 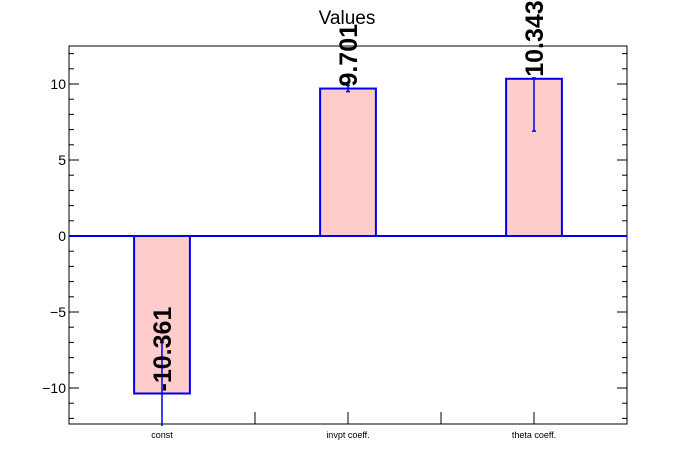 What do you see at coordinates (58, 84) in the screenshot?
I see `y-tick-label: 10` at bounding box center [58, 84].